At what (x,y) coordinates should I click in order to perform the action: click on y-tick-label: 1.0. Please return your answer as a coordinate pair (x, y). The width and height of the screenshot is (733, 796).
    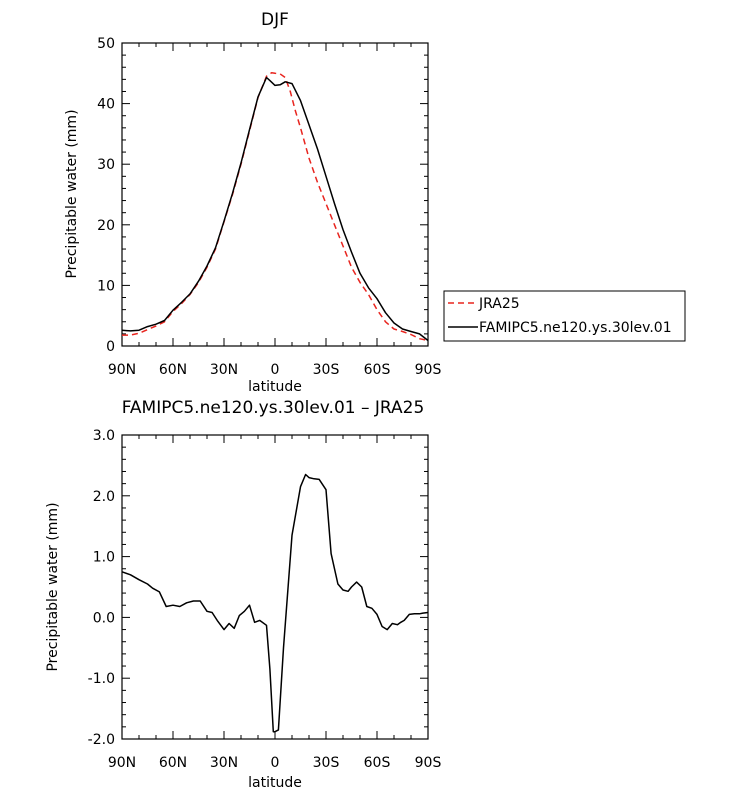
    Looking at the image, I should click on (104, 558).